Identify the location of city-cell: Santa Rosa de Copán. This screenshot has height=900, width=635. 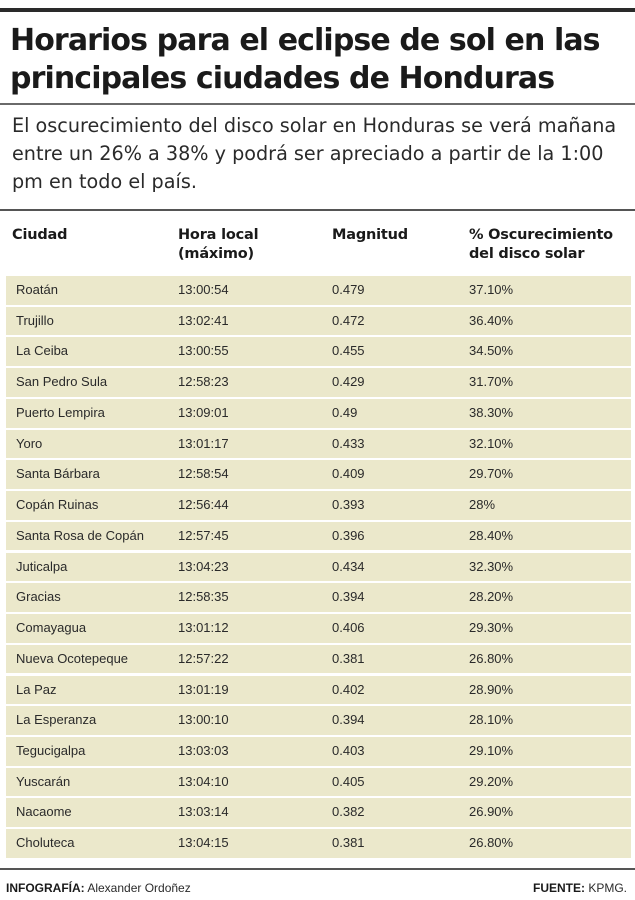
(80, 535).